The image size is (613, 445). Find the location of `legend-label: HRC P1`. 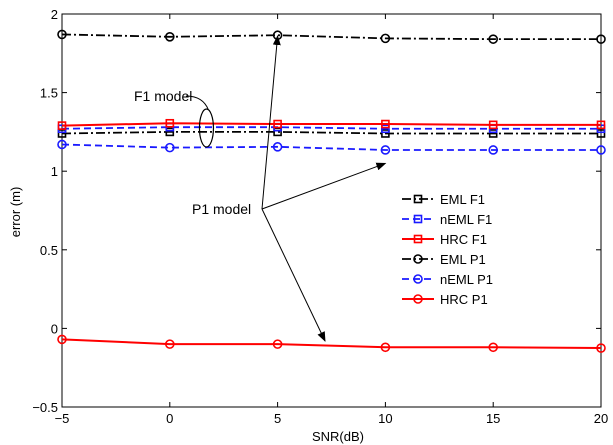

legend-label: HRC P1 is located at coordinates (464, 299).